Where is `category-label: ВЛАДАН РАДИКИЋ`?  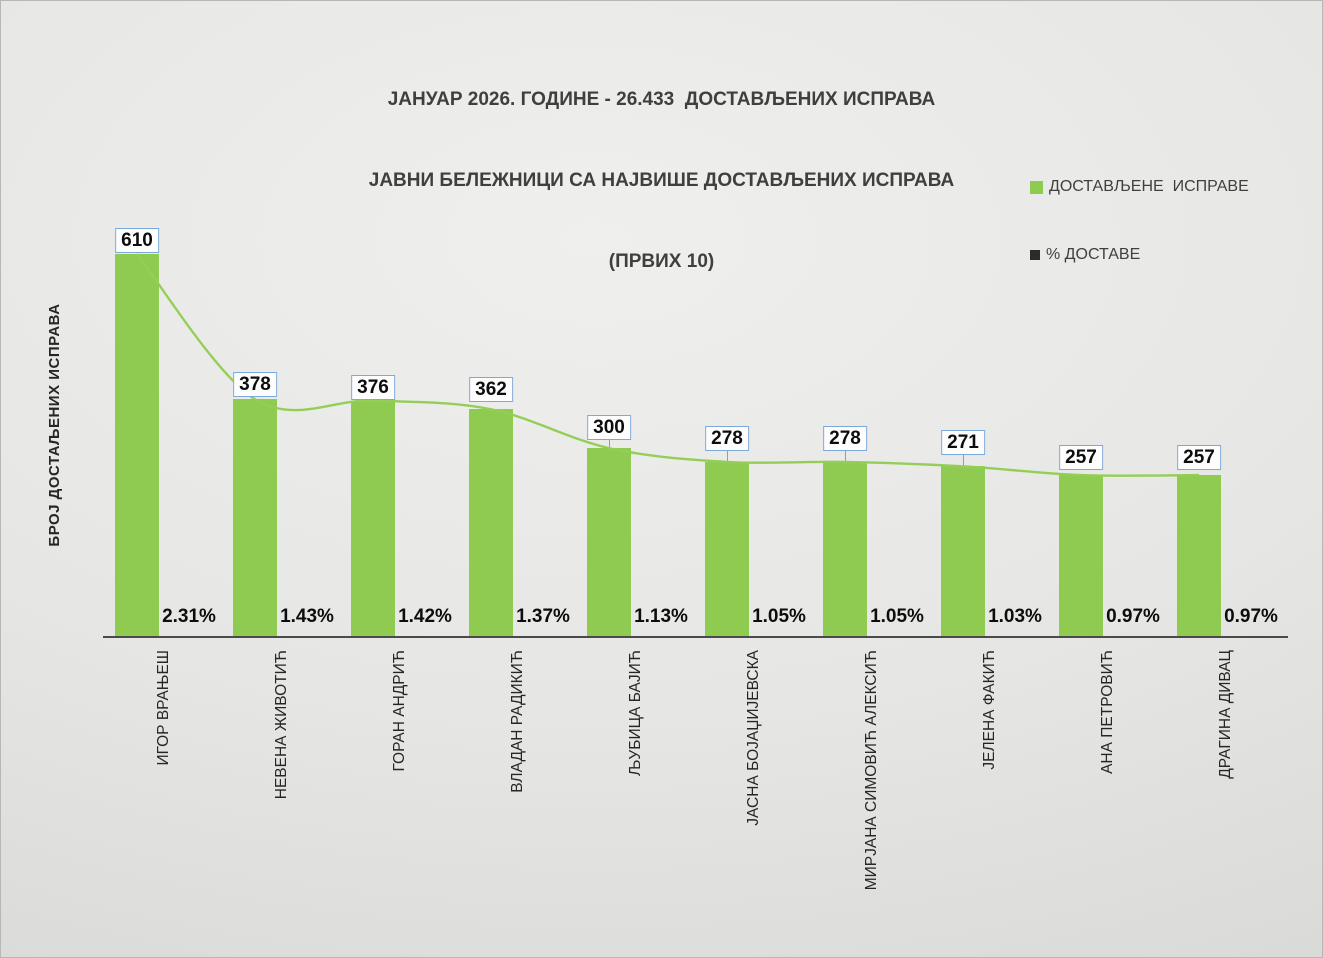 category-label: ВЛАДАН РАДИКИЋ is located at coordinates (517, 721).